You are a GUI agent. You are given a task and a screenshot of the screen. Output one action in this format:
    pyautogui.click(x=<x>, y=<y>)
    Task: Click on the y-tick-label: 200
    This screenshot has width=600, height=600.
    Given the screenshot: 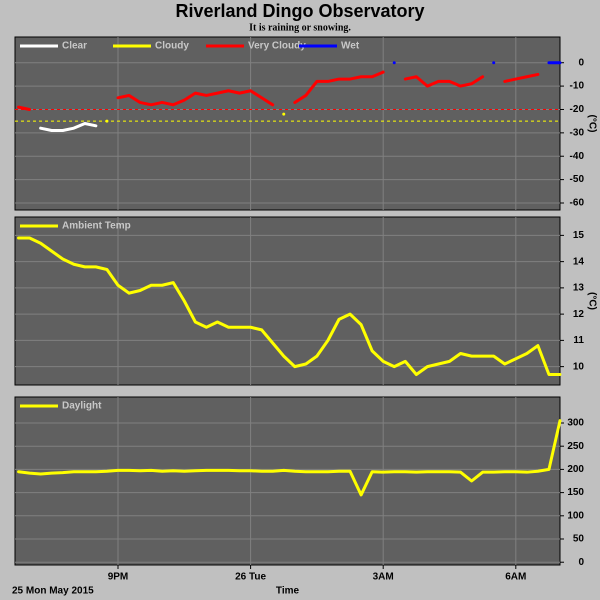 What is the action you would take?
    pyautogui.click(x=575, y=469)
    